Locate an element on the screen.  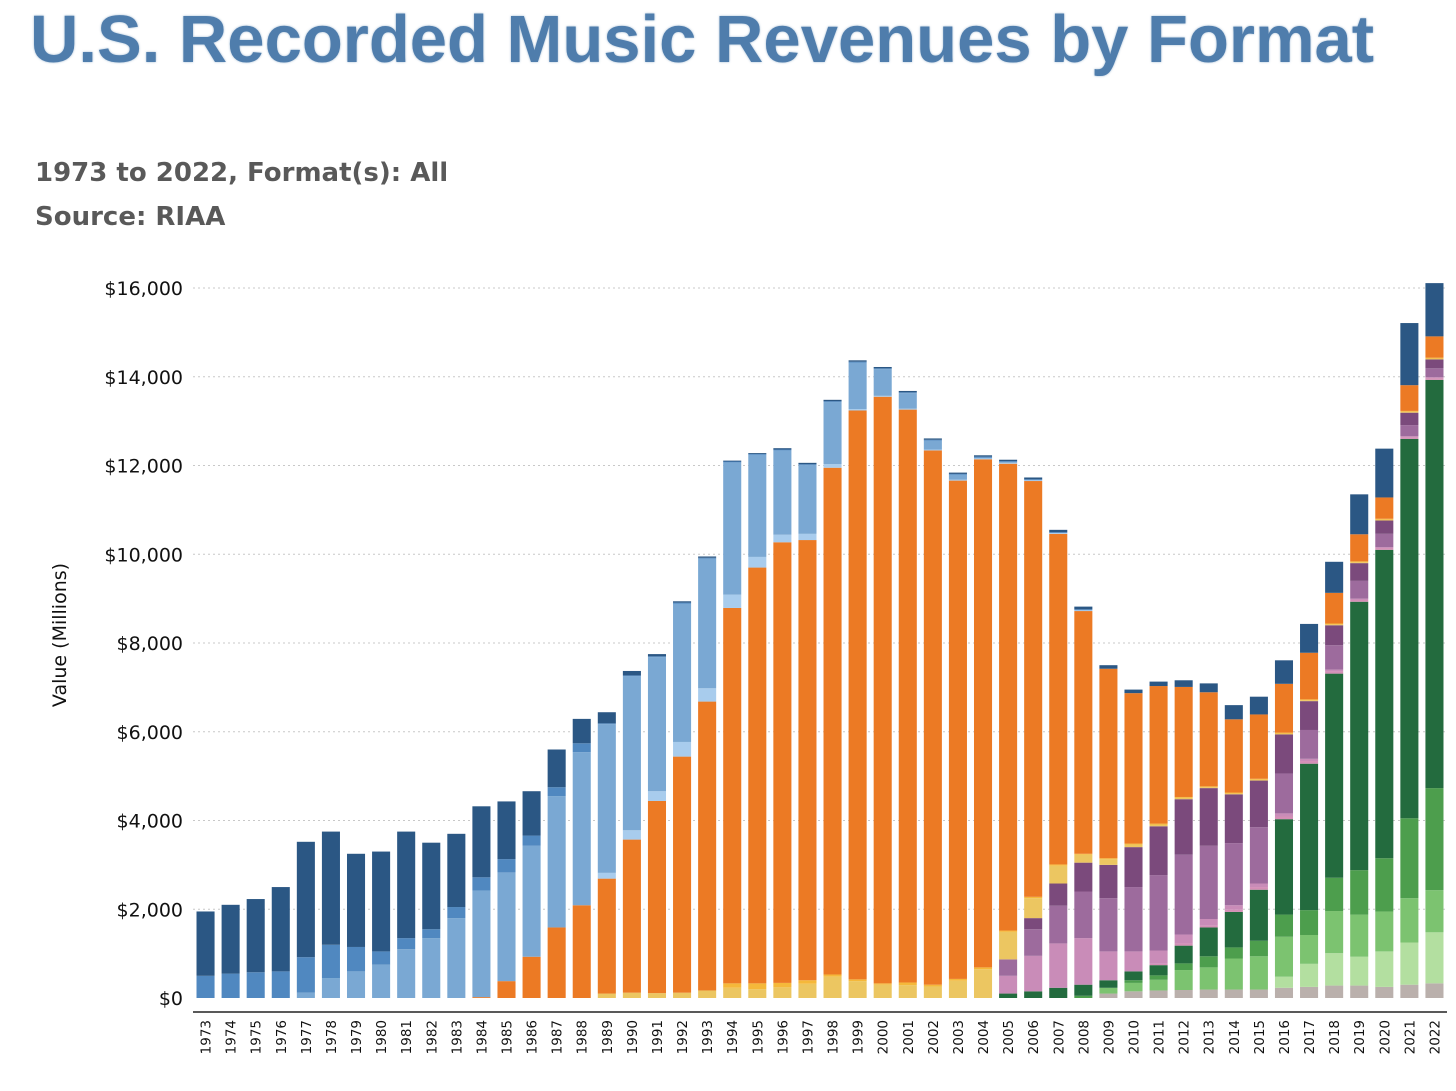
bar-segment-paid-subscription-tier-3-2021 is located at coordinates (1409, 963).